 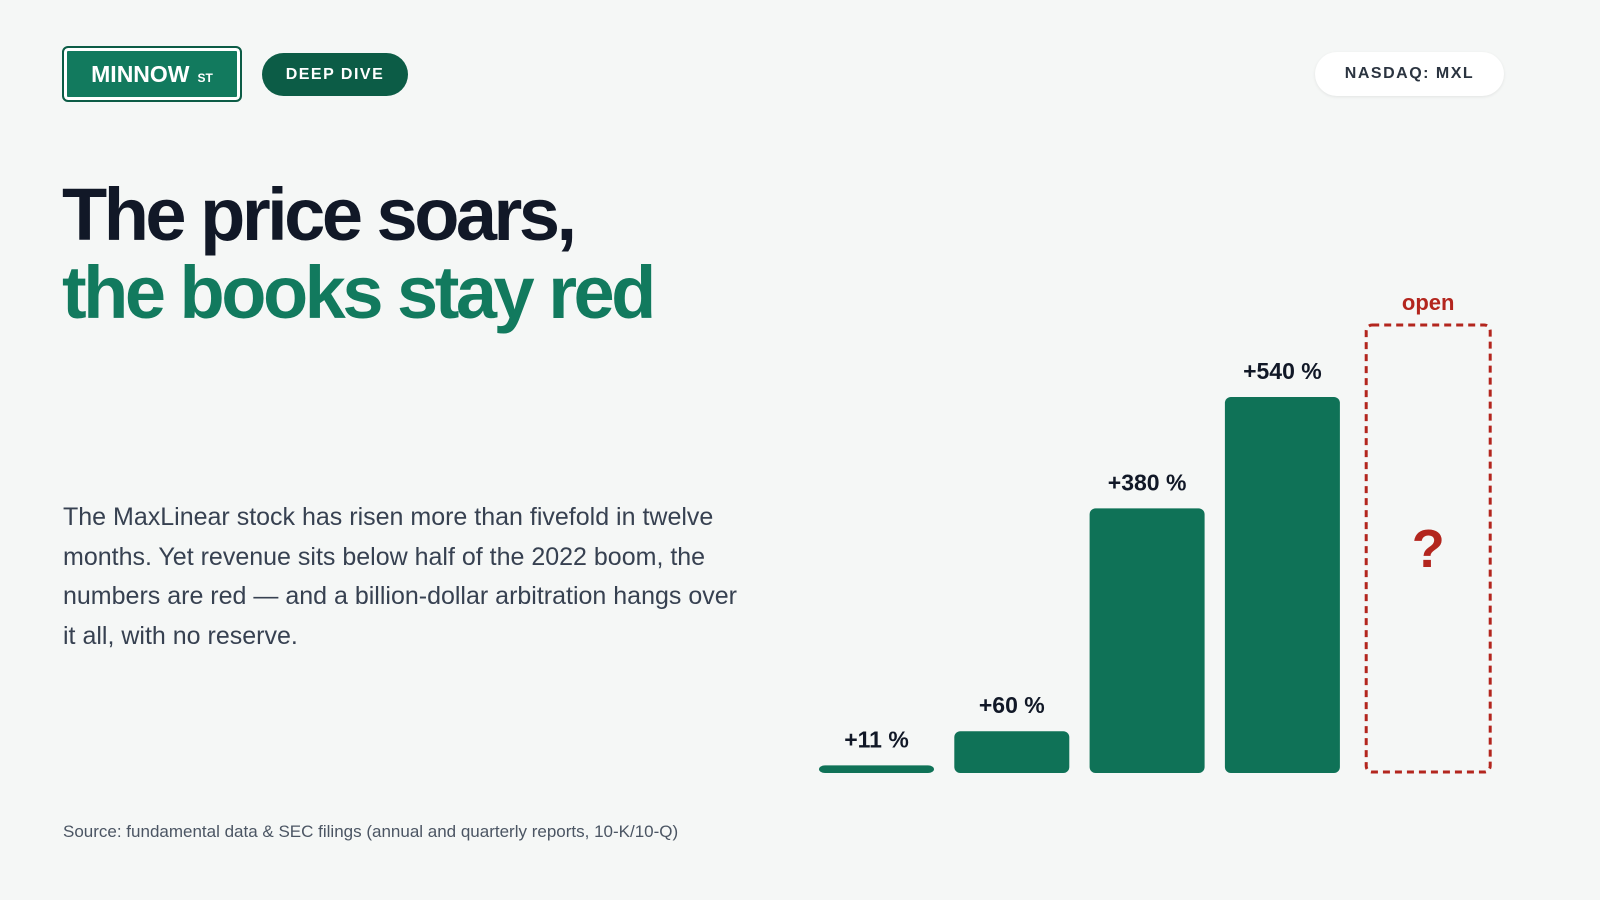 I want to click on brand: MINNOW, so click(x=140, y=73).